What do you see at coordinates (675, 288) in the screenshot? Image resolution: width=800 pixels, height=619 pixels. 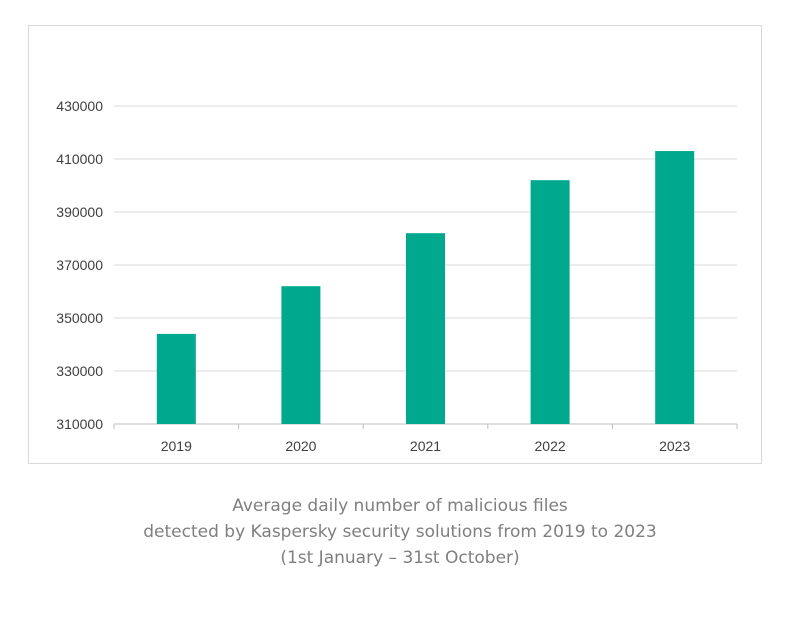 I see `bar-2023` at bounding box center [675, 288].